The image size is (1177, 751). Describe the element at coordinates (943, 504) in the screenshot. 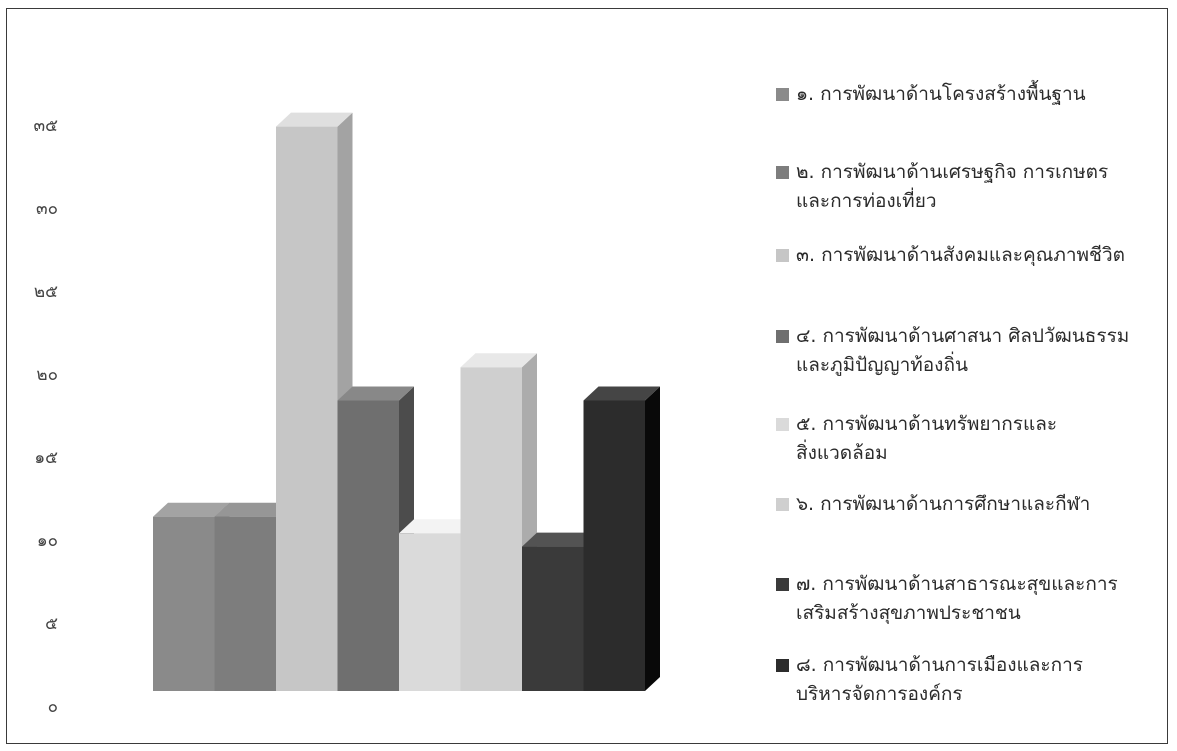

I see `legend-label: ๖. การพัฒนาด้านการศึกษาและกีฬา` at that location.